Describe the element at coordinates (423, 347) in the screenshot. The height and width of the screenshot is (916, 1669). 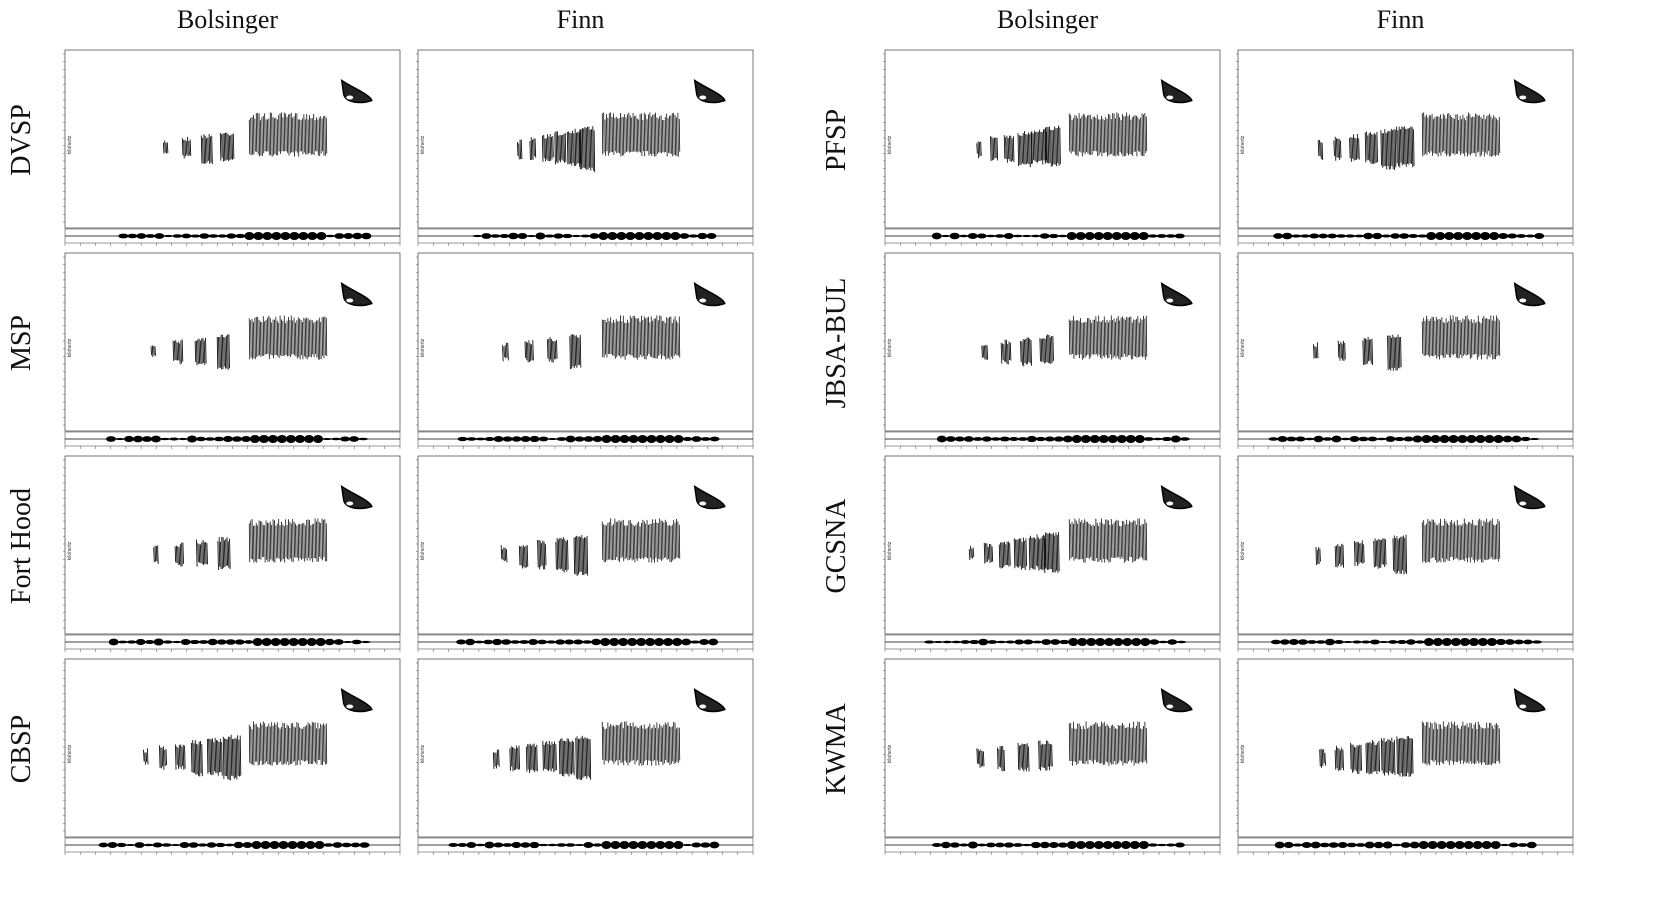
I see `y-axis-label: kilohertz` at that location.